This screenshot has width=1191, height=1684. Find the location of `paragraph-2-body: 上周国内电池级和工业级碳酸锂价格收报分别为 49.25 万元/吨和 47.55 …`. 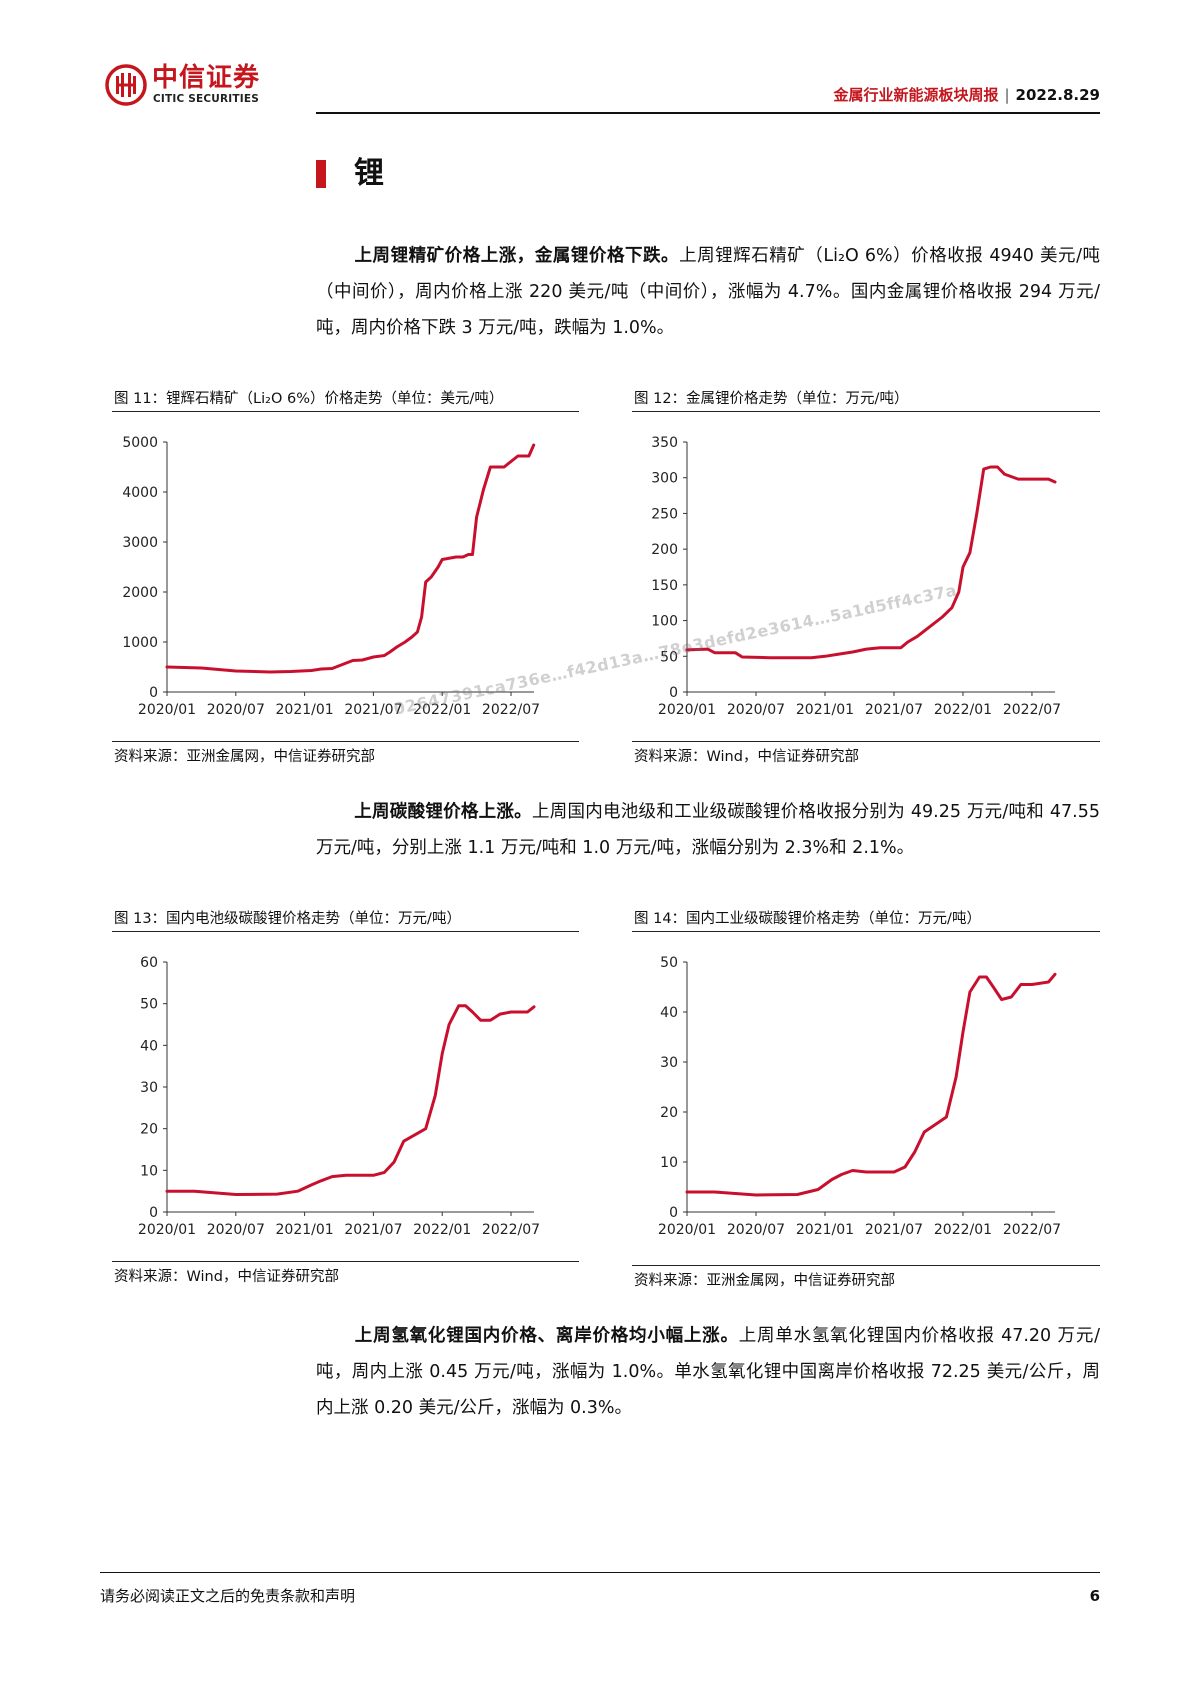

paragraph-2-body: 上周国内电池级和工业级碳酸锂价格收报分别为 49.25 万元/吨和 47.55 … is located at coordinates (708, 830).